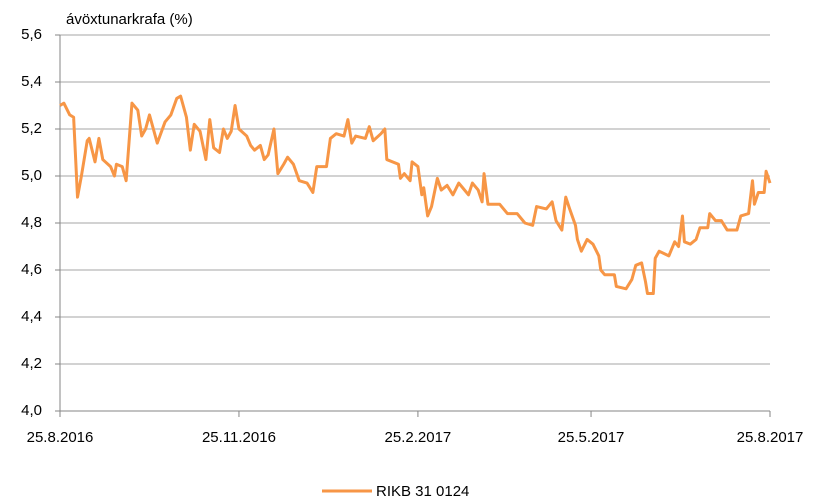 The image size is (819, 503). What do you see at coordinates (418, 437) in the screenshot?
I see `x-tick-label: 25.2.2017` at bounding box center [418, 437].